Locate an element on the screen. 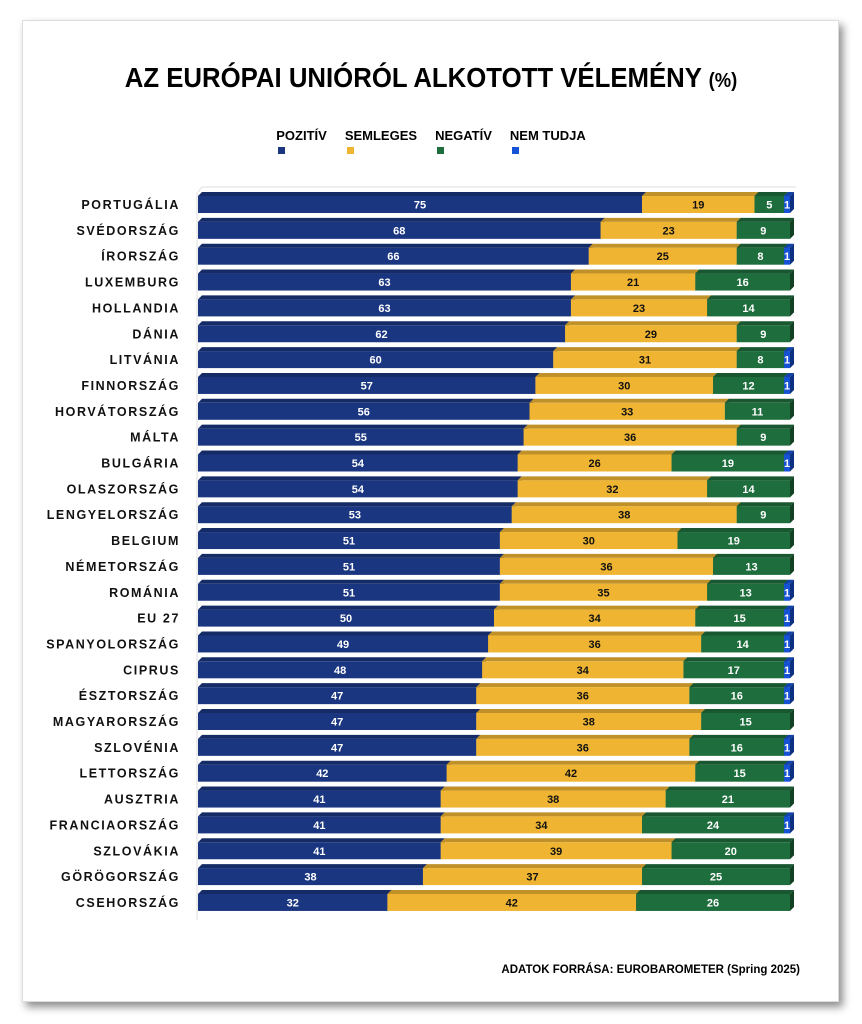  data-label: 47 is located at coordinates (337, 723).